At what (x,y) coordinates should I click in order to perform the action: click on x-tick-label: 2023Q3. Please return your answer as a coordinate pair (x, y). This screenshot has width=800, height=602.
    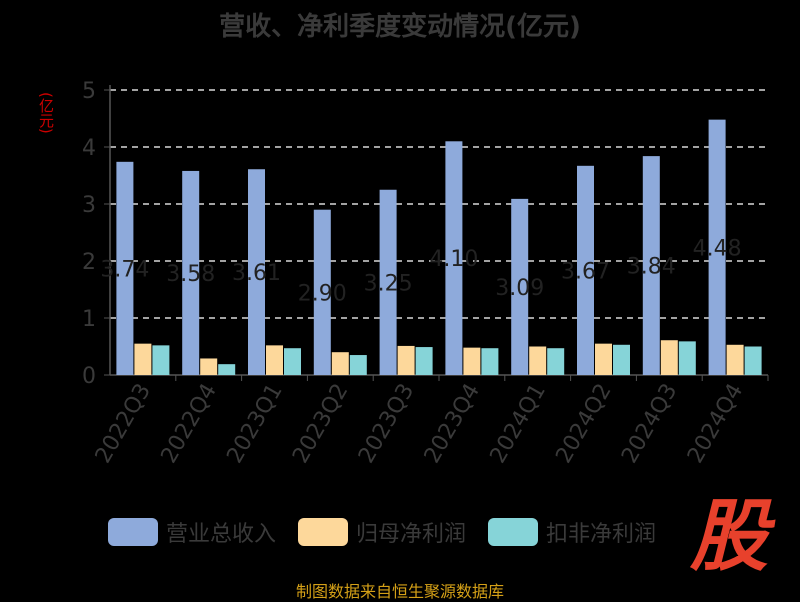
    Looking at the image, I should click on (386, 424).